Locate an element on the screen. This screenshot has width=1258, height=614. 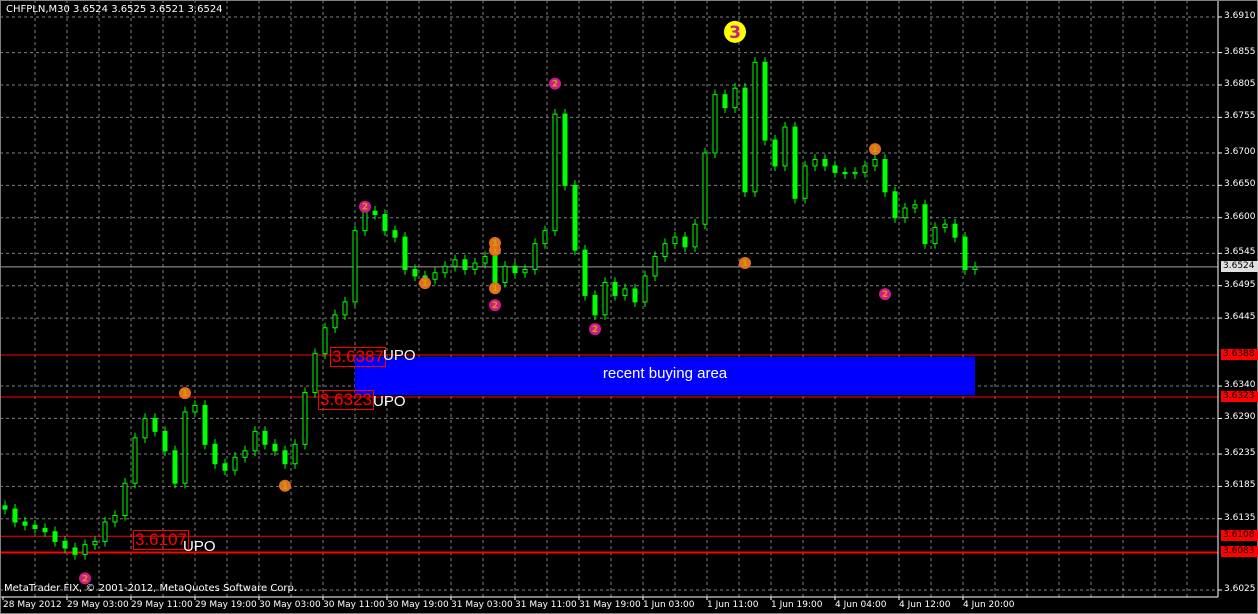
time-axis-label: 4 Jun 12:00 is located at coordinates (925, 605).